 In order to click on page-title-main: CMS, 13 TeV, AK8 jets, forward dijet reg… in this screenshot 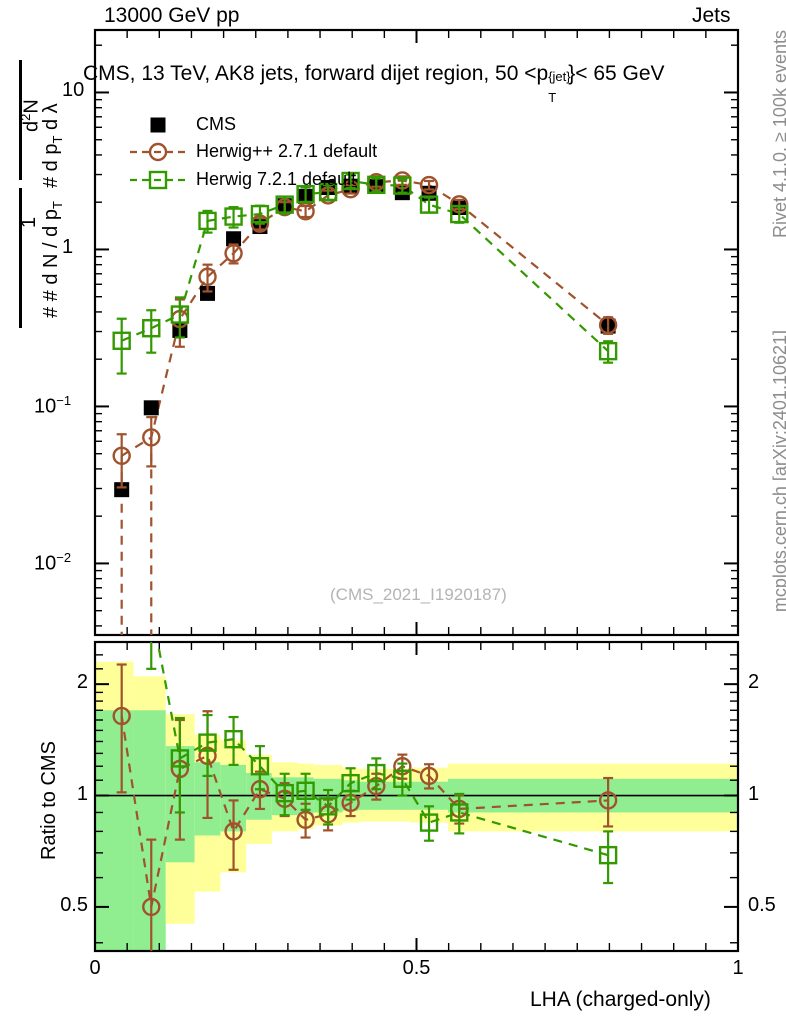, I will do `click(316, 73)`.